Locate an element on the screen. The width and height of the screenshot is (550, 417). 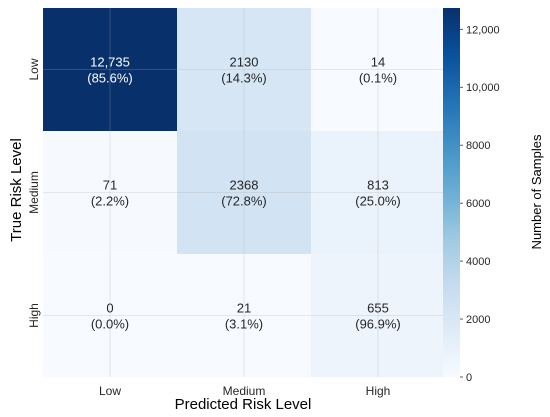
colorbar-tick-label: 6000 is located at coordinates (478, 204).